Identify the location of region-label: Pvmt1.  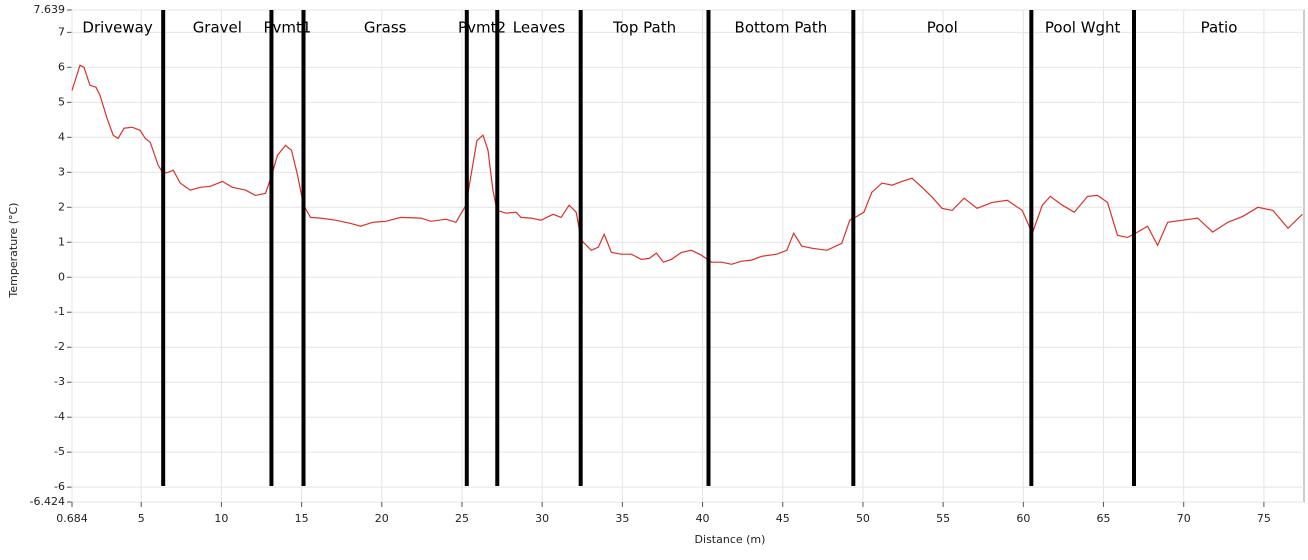
(288, 28).